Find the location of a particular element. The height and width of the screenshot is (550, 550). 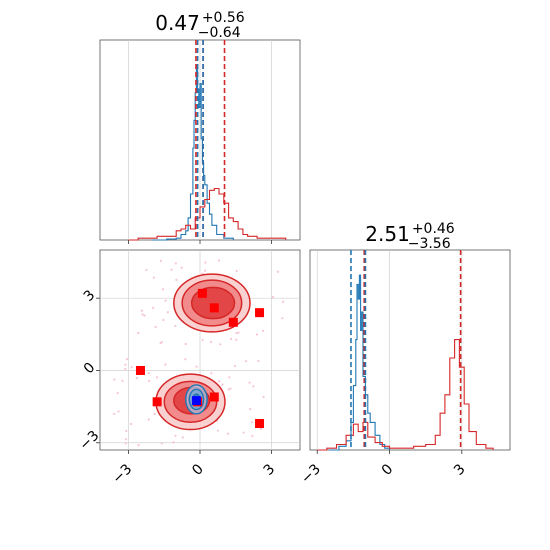

bl-x-tick-label-1: 0 is located at coordinates (198, 470).